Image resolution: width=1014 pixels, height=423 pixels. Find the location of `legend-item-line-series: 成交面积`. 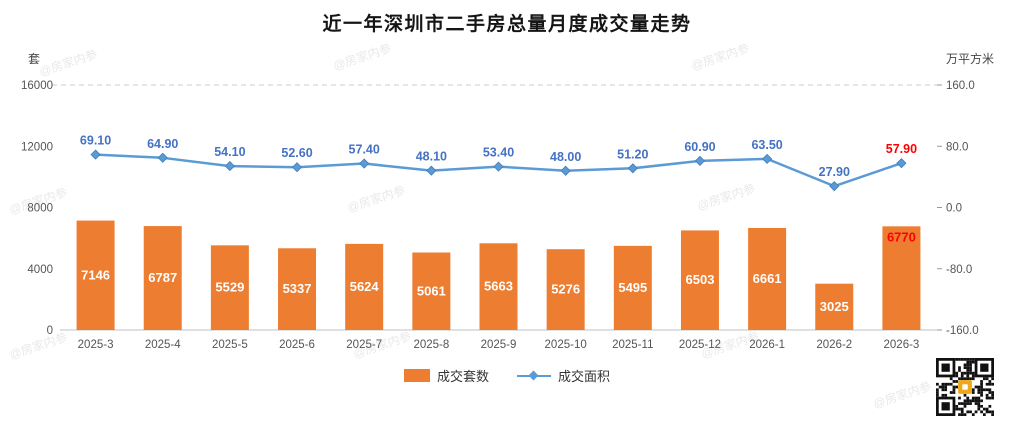

legend-item-line-series: 成交面积 is located at coordinates (563, 375).